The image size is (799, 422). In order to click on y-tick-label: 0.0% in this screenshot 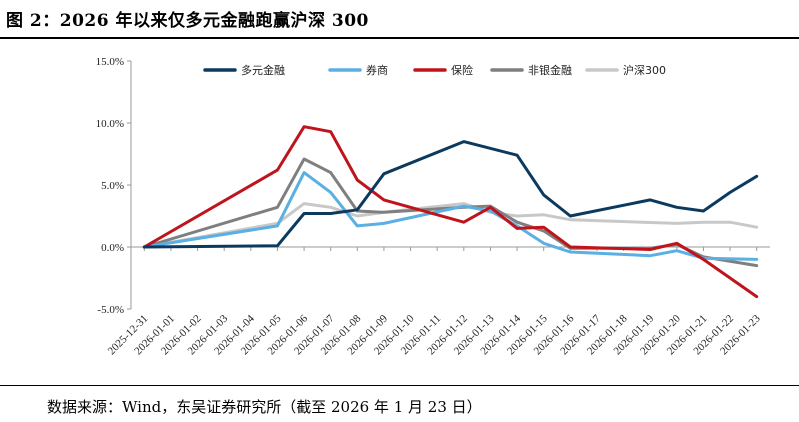, I will do `click(112, 248)`.